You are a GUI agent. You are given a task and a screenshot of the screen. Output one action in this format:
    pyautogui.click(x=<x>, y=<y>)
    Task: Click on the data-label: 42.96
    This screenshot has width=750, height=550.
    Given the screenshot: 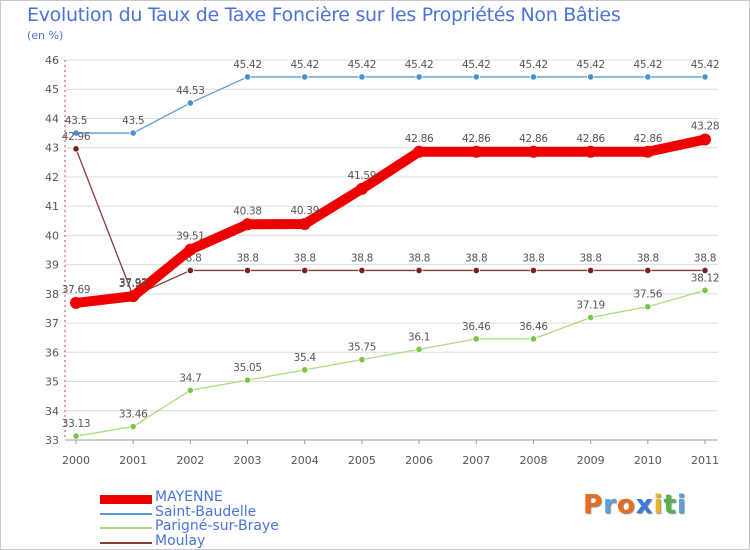 What is the action you would take?
    pyautogui.click(x=76, y=137)
    